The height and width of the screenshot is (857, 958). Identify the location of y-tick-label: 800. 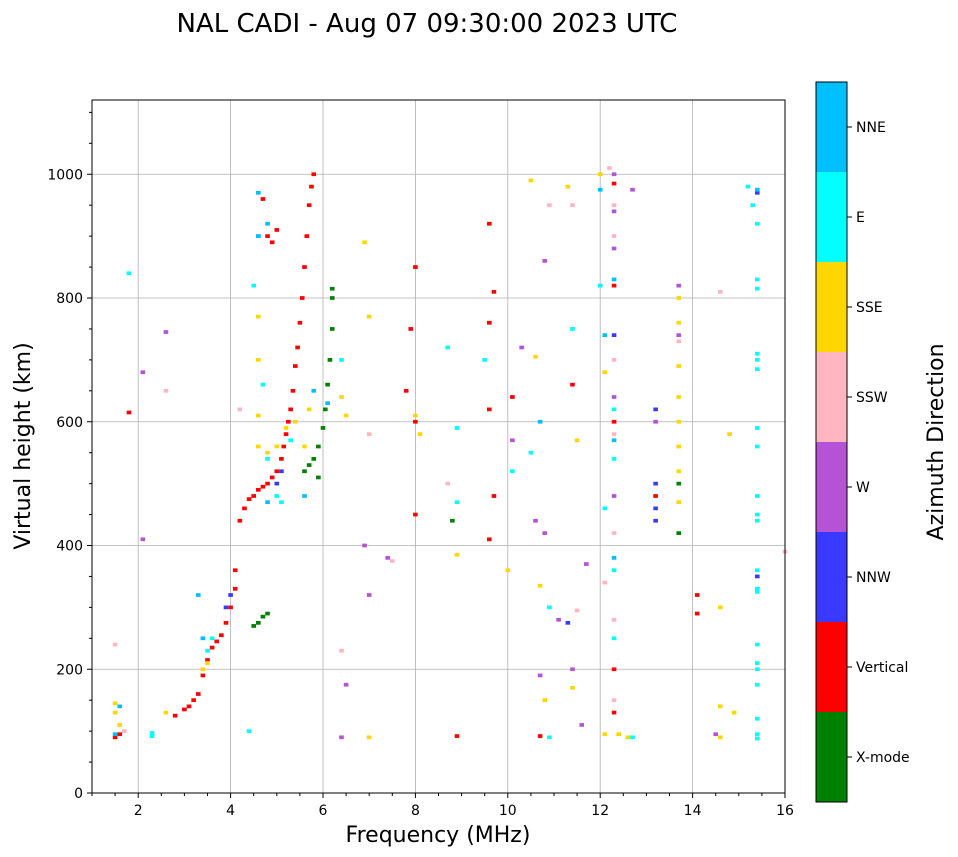
(69, 299).